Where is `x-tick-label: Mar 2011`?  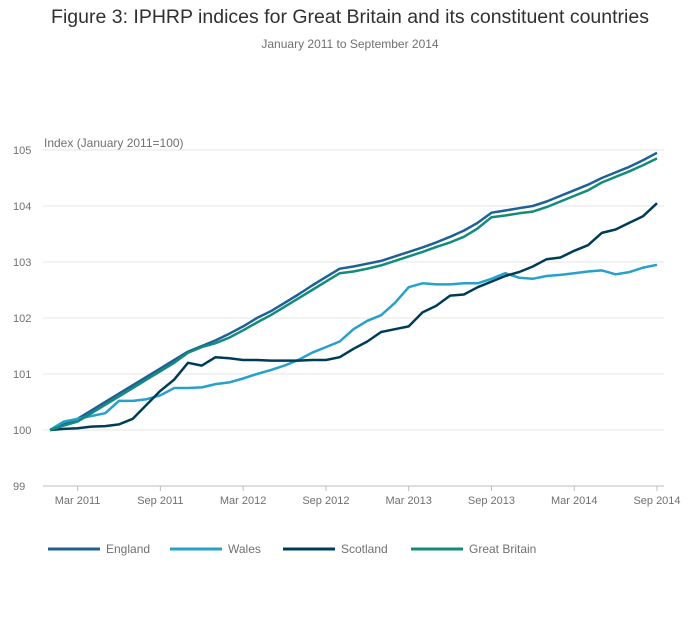 x-tick-label: Mar 2011 is located at coordinates (78, 501).